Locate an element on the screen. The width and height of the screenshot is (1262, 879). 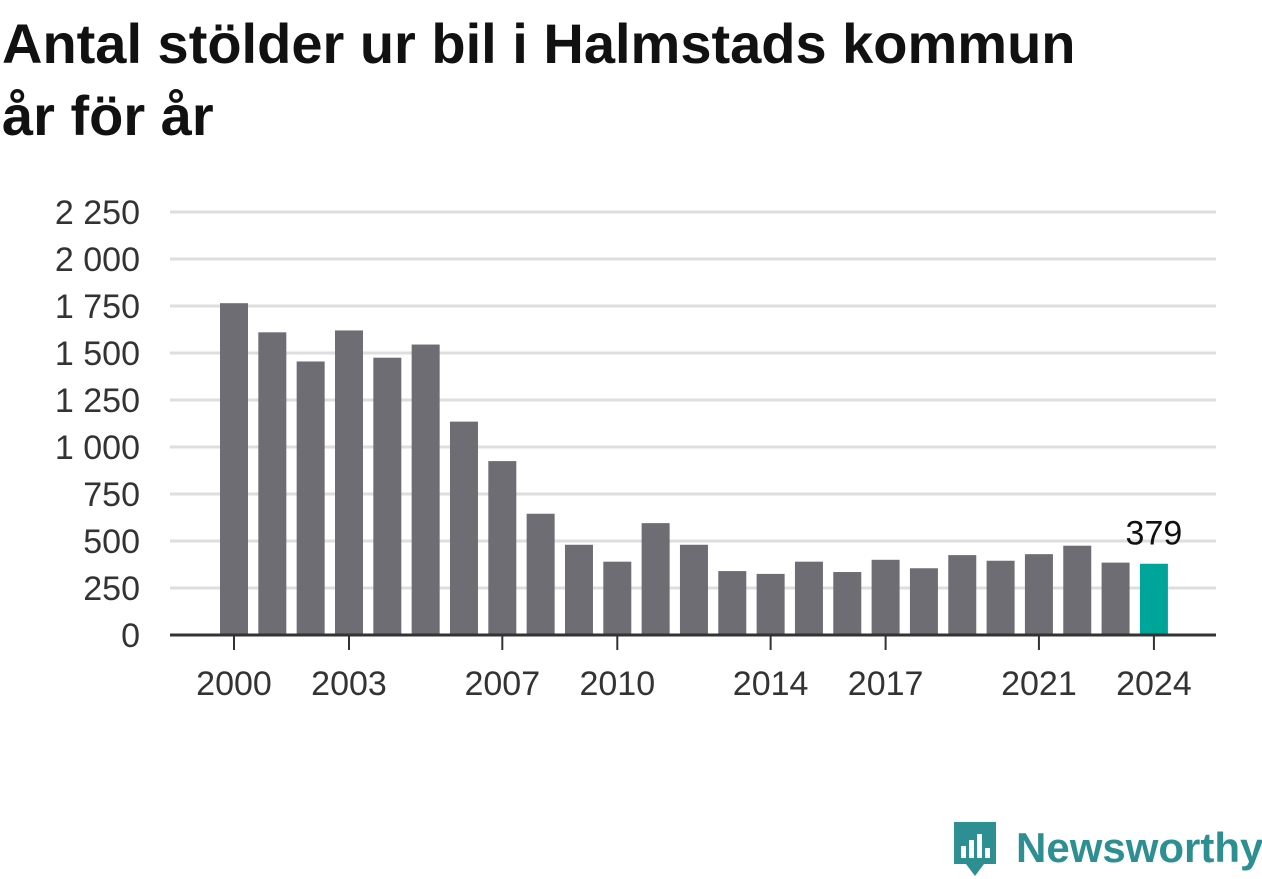
x-tick-label: 2007 is located at coordinates (502, 684).